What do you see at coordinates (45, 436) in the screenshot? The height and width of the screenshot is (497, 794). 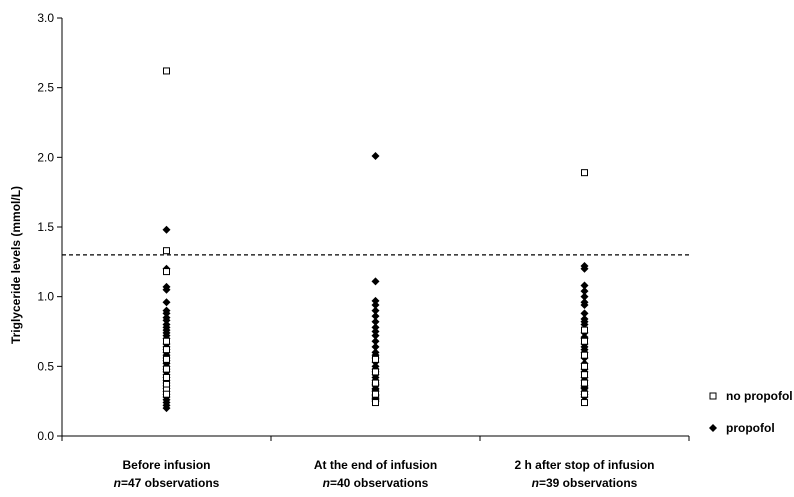 I see `y-tick-label: 0.0` at bounding box center [45, 436].